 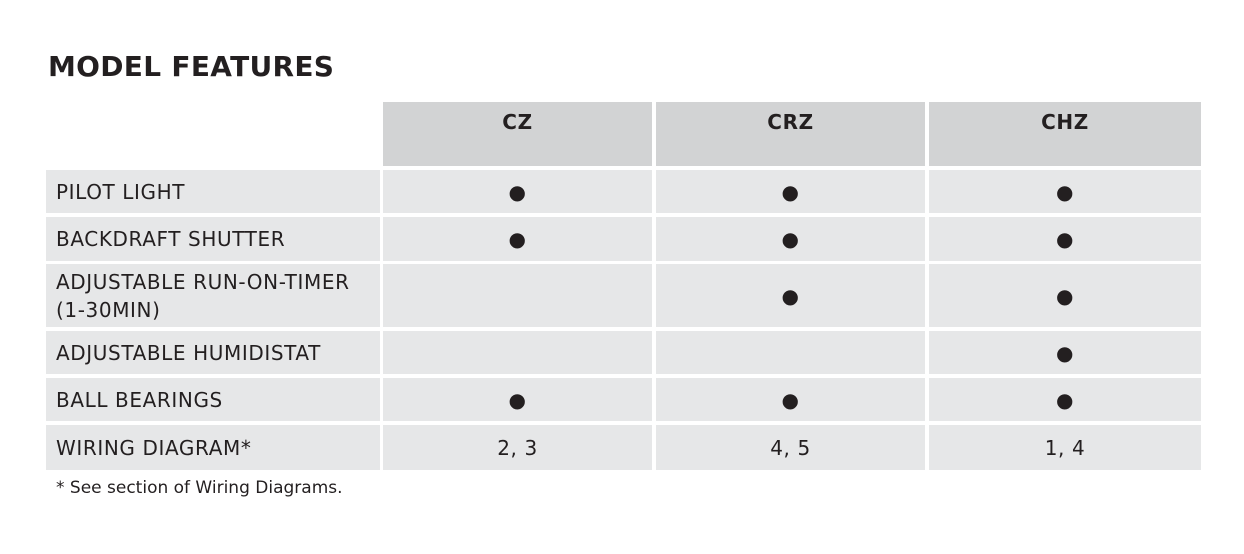 I want to click on row-label: BALL BEARINGS, so click(x=213, y=399).